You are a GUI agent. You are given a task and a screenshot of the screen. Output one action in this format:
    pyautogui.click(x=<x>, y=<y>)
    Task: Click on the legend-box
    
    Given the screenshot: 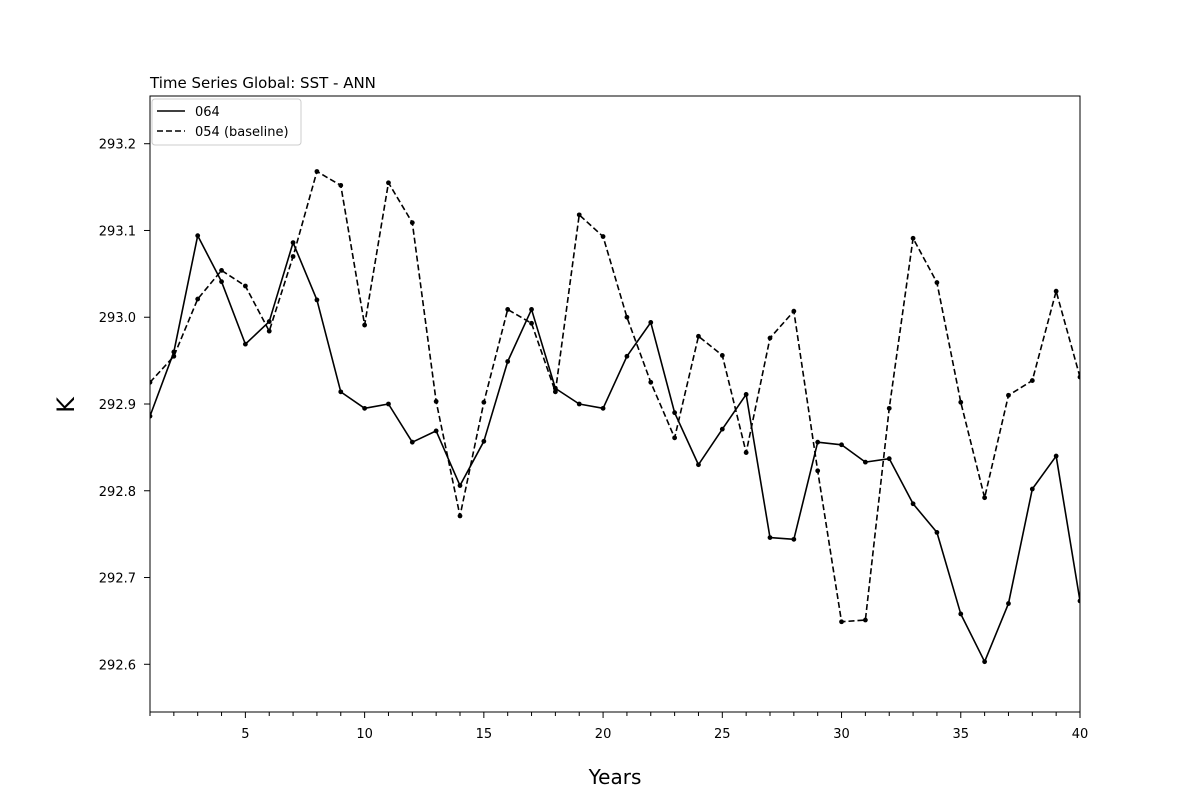 What is the action you would take?
    pyautogui.click(x=226, y=122)
    